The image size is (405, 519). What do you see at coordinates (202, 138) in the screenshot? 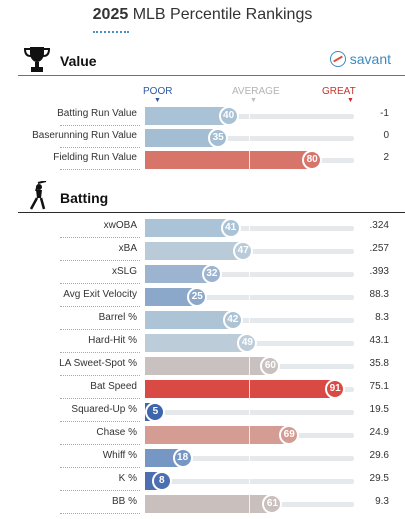
I see `metric-row: Baserunning Run Value 35 0` at bounding box center [202, 138].